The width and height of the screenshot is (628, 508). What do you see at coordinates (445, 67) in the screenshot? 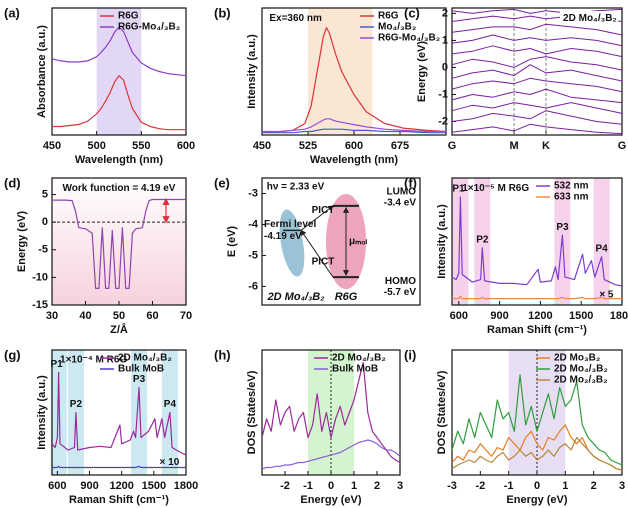
I see `y-tick-label: 0` at bounding box center [445, 67].